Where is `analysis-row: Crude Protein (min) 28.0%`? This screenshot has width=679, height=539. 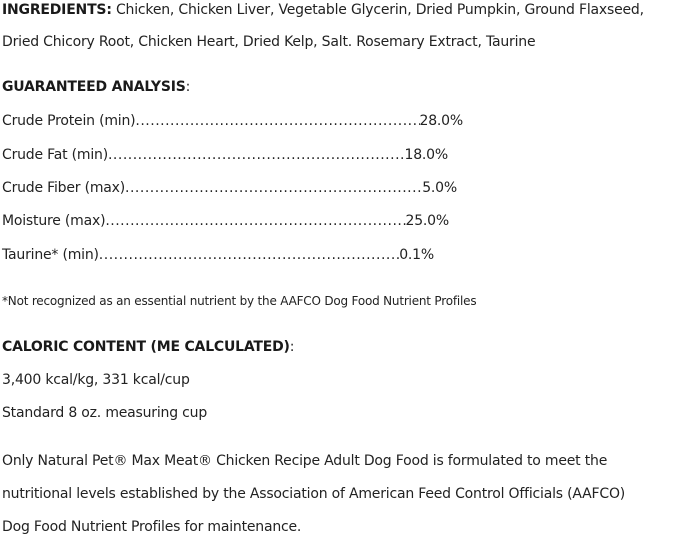
analysis-row: Crude Protein (min) 28.0% is located at coordinates (232, 121).